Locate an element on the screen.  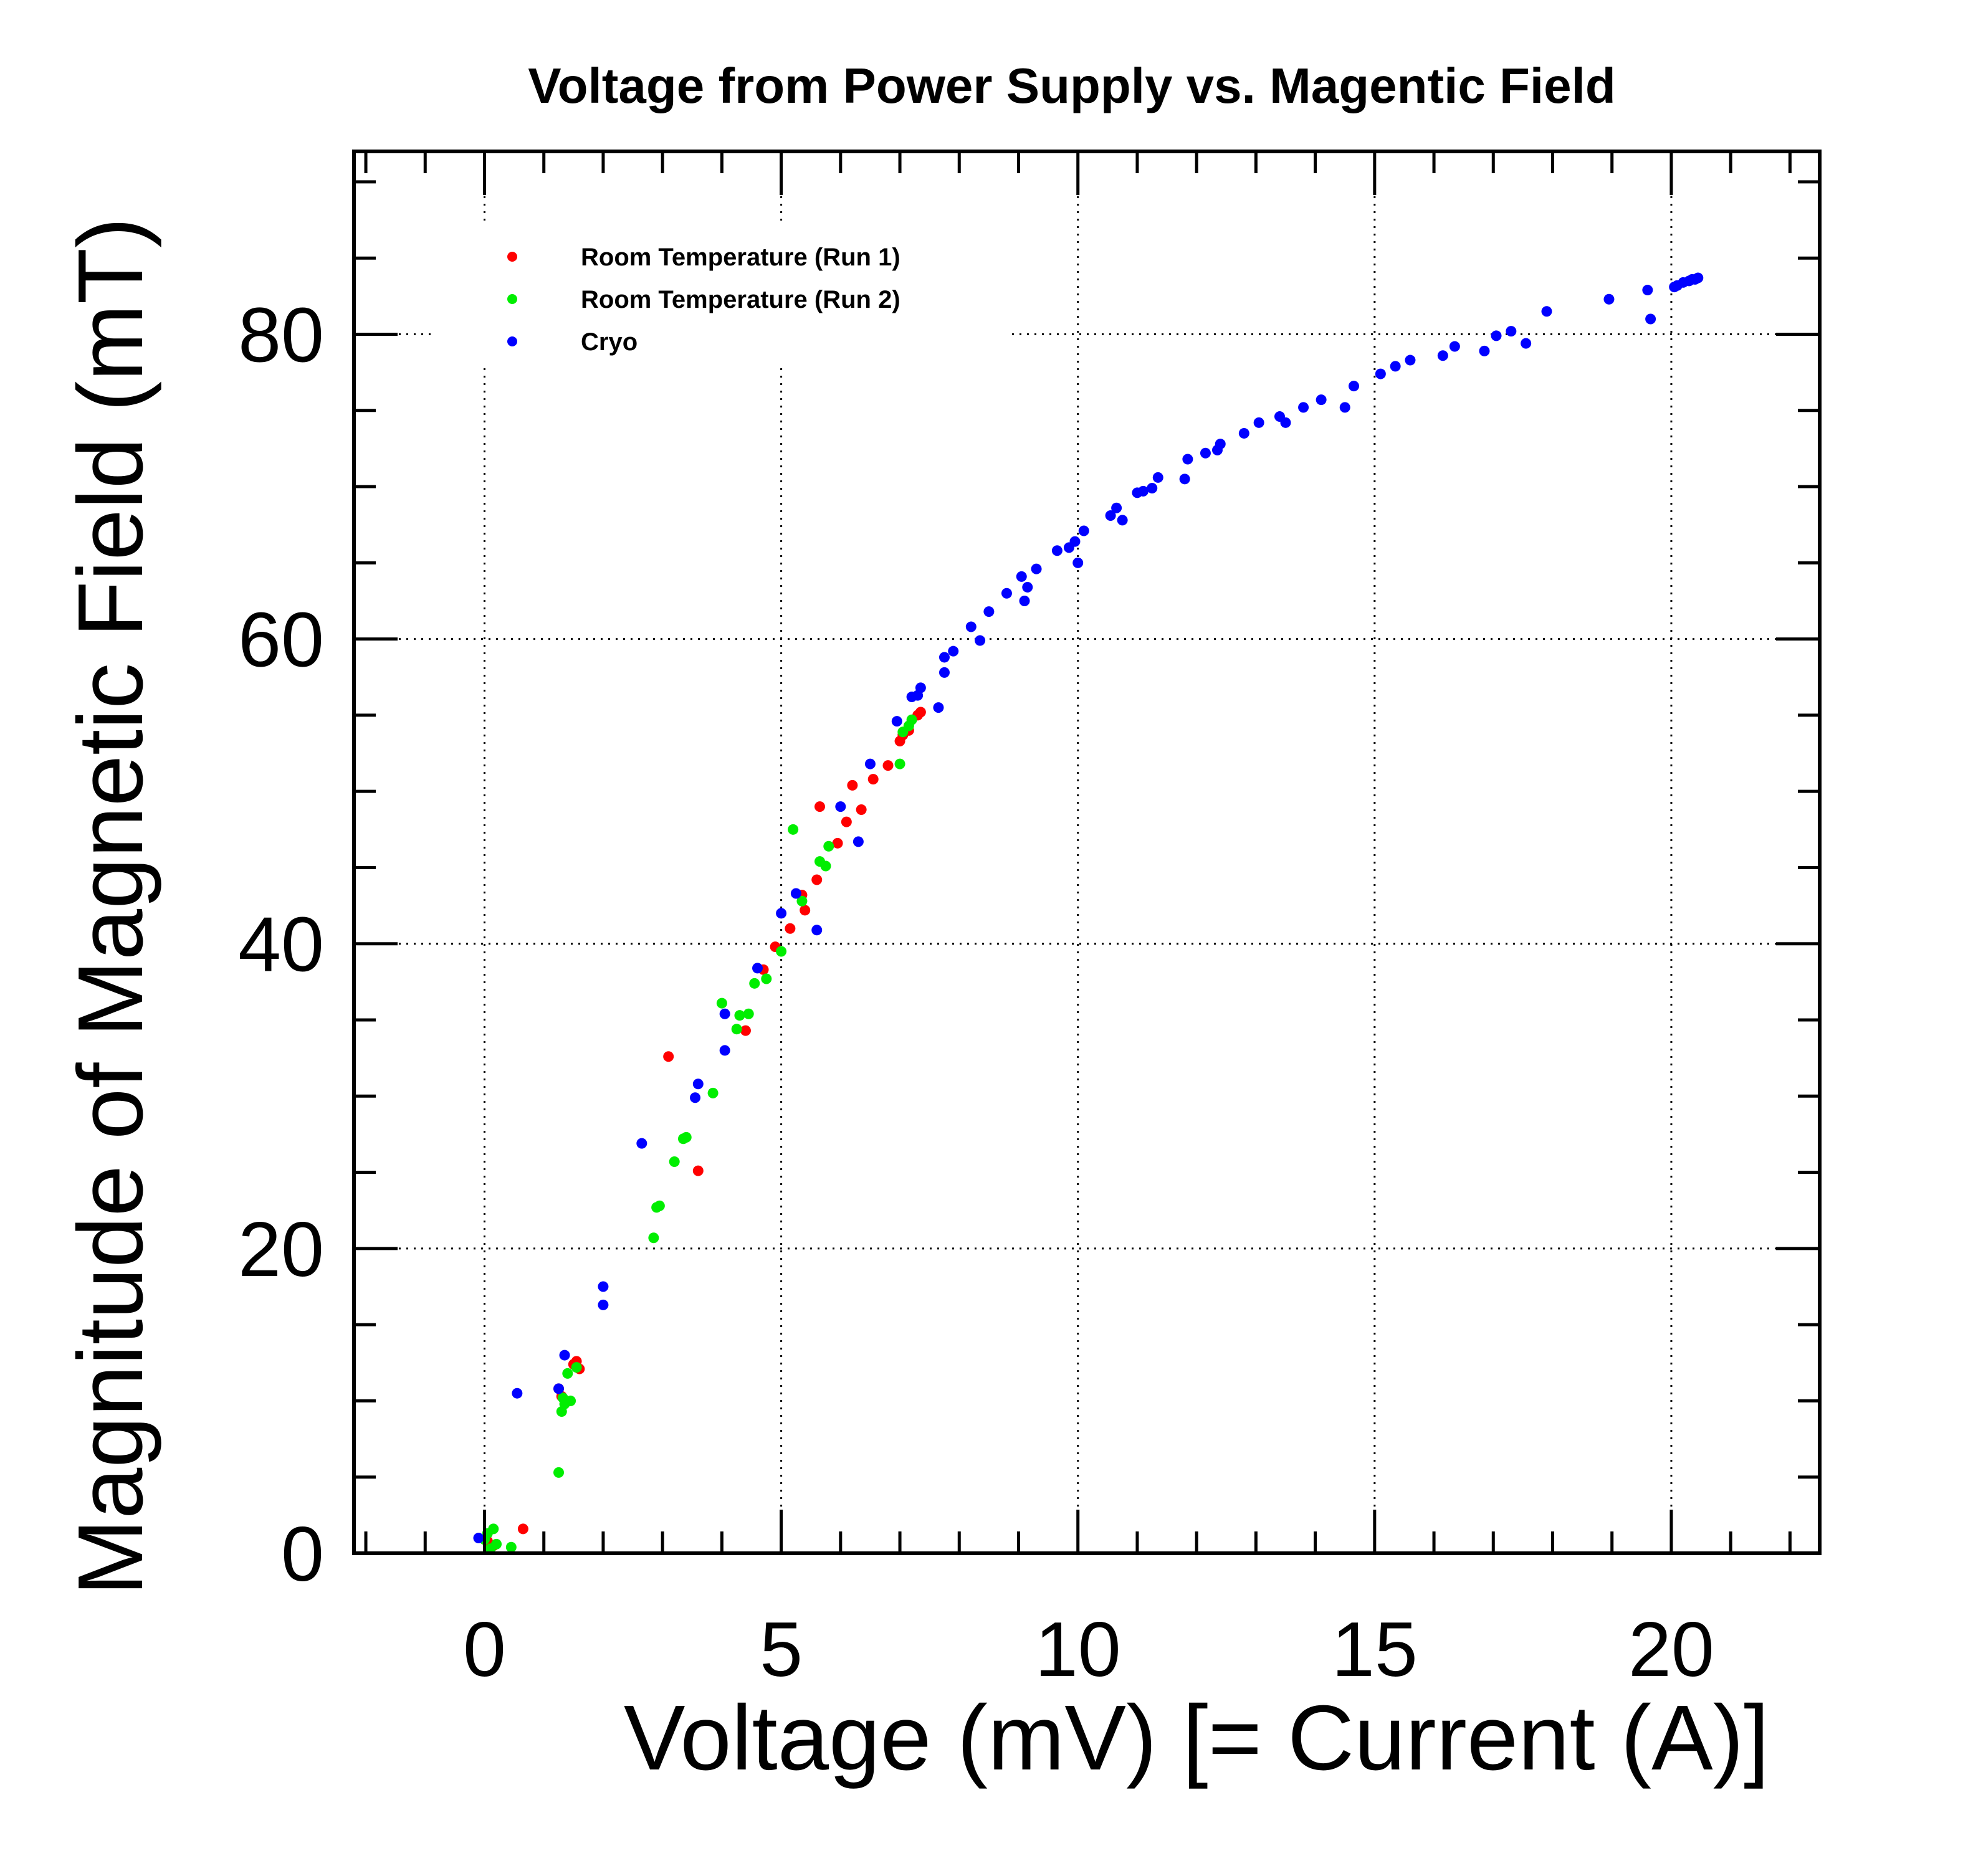
legend-label-1: Room Temperature (Run 2) is located at coordinates (740, 299).